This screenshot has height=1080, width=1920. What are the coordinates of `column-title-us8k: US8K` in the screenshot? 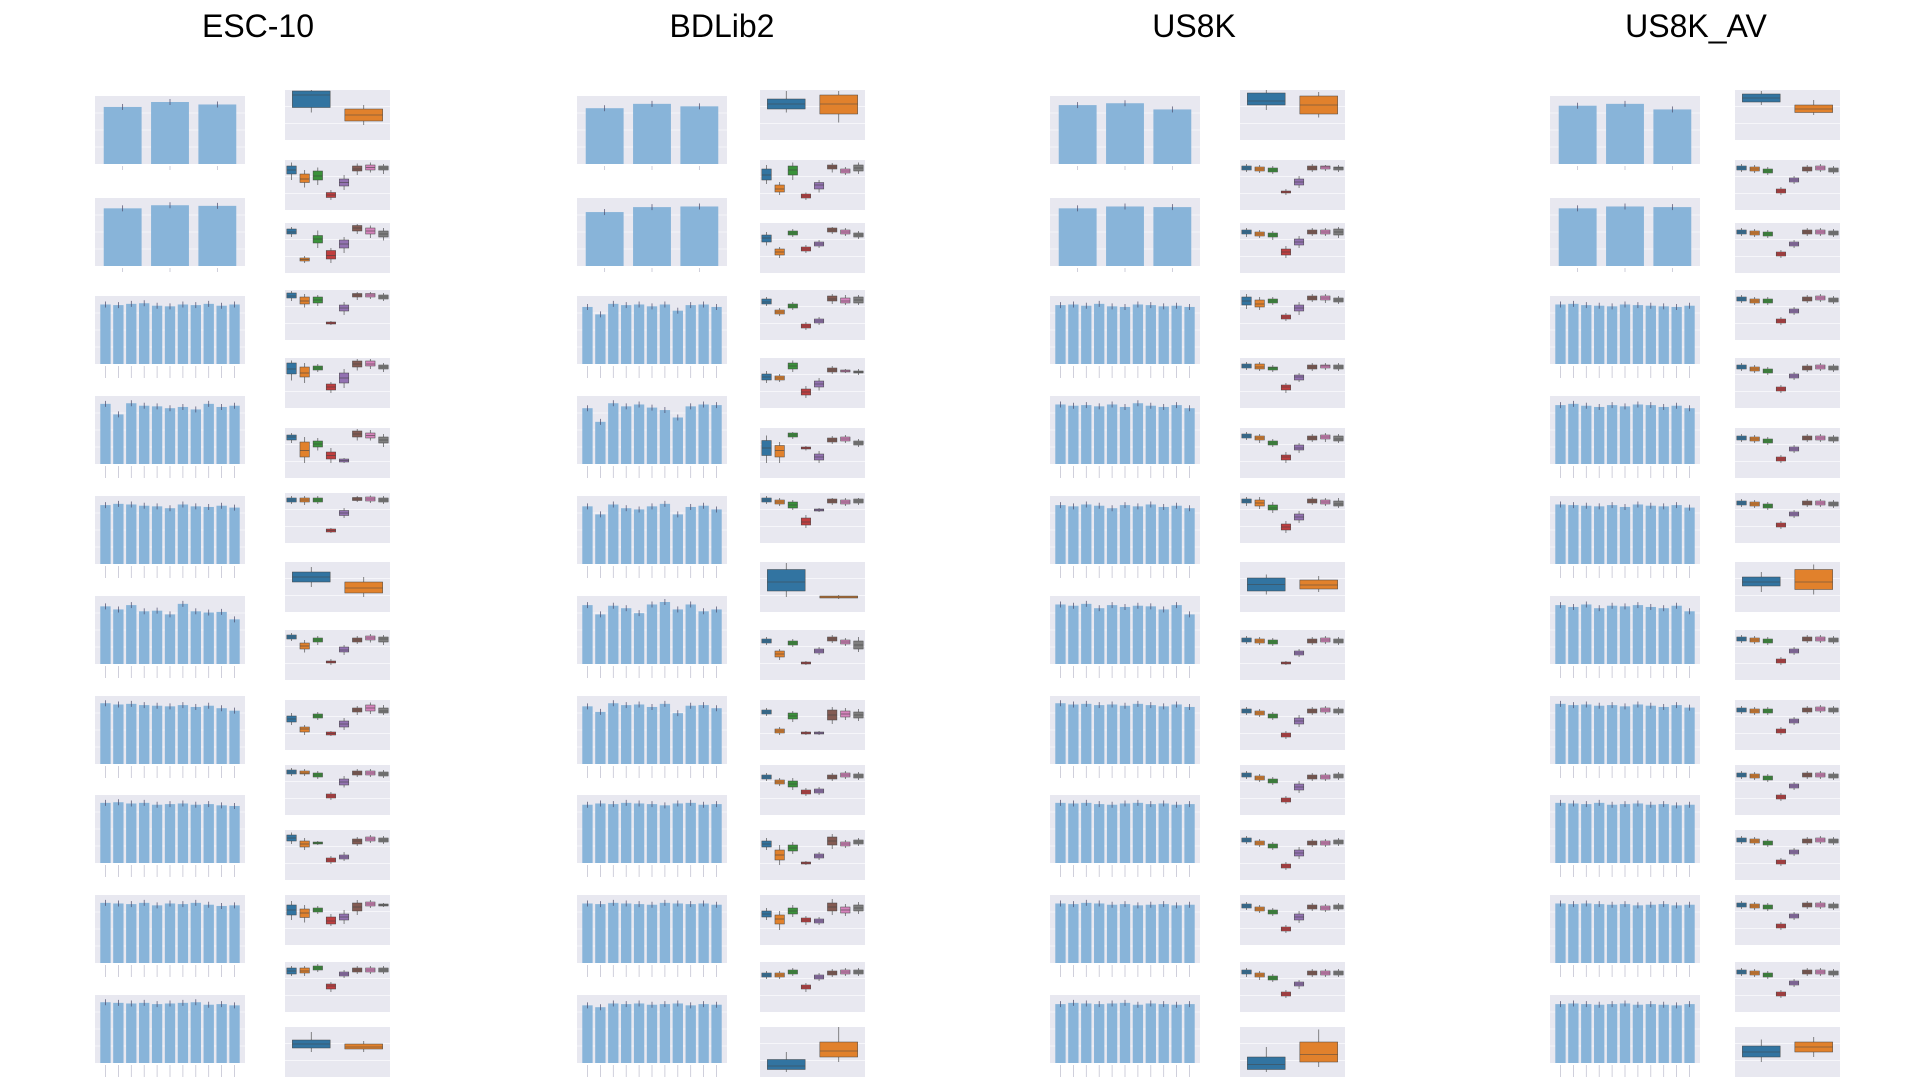 It's located at (1194, 26).